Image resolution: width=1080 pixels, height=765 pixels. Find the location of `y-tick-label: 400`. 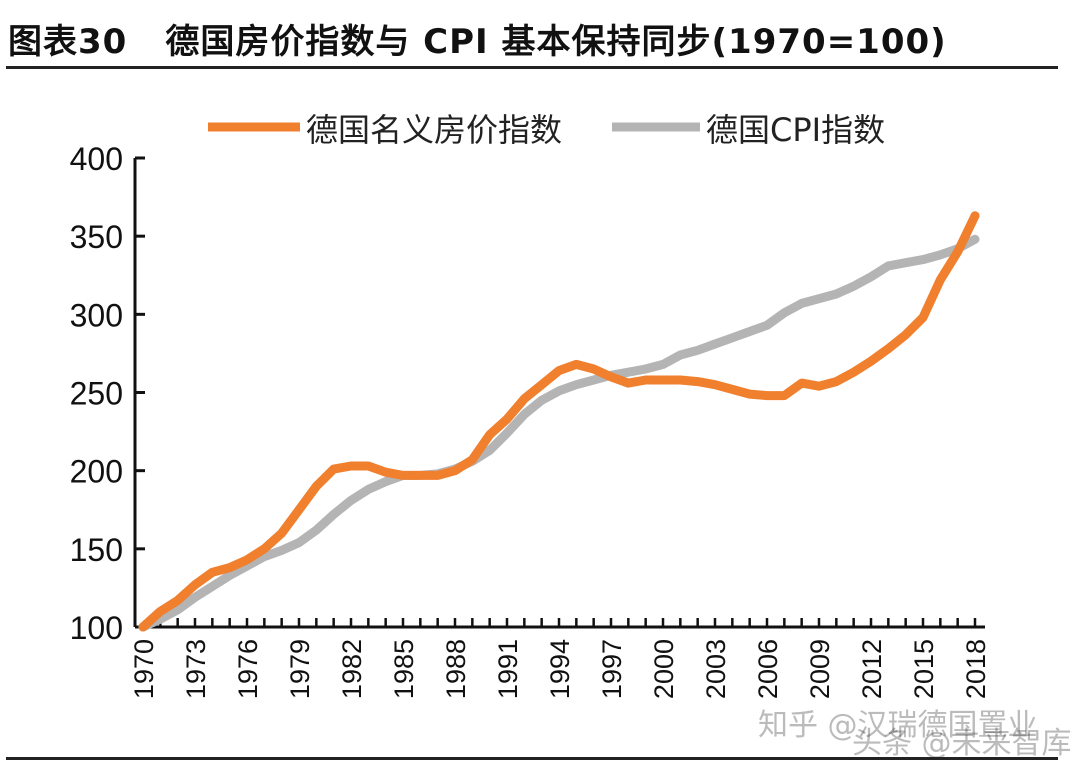

y-tick-label: 400 is located at coordinates (96, 159).